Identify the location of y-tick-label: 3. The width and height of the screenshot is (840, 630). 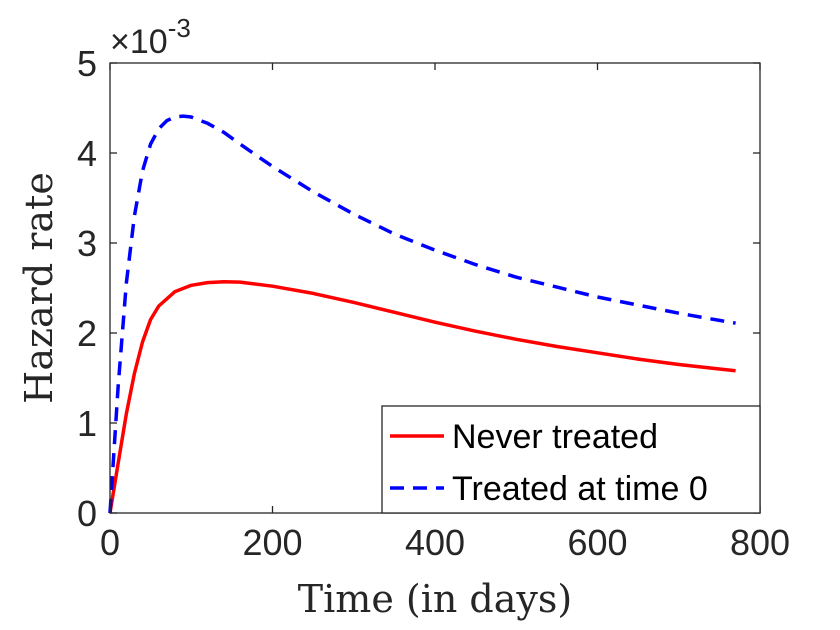
(87, 243).